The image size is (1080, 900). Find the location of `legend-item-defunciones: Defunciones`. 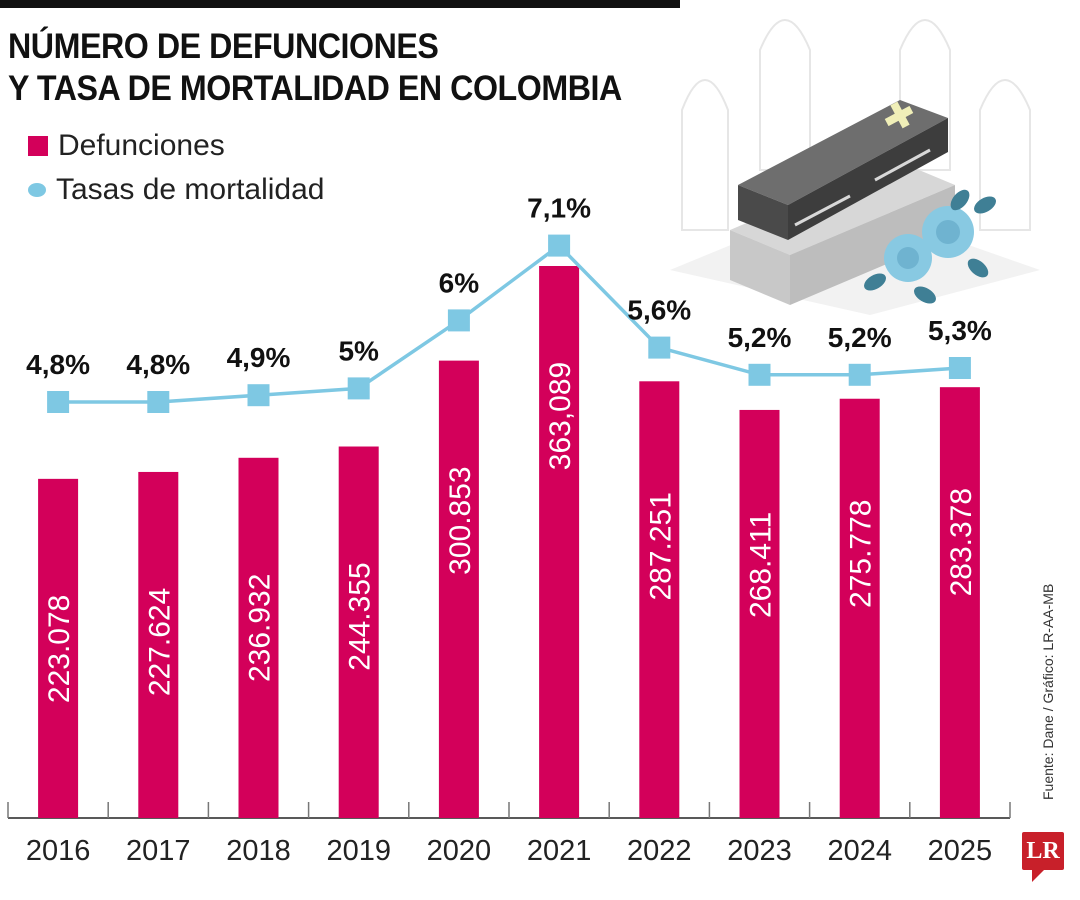

legend-item-defunciones: Defunciones is located at coordinates (176, 146).